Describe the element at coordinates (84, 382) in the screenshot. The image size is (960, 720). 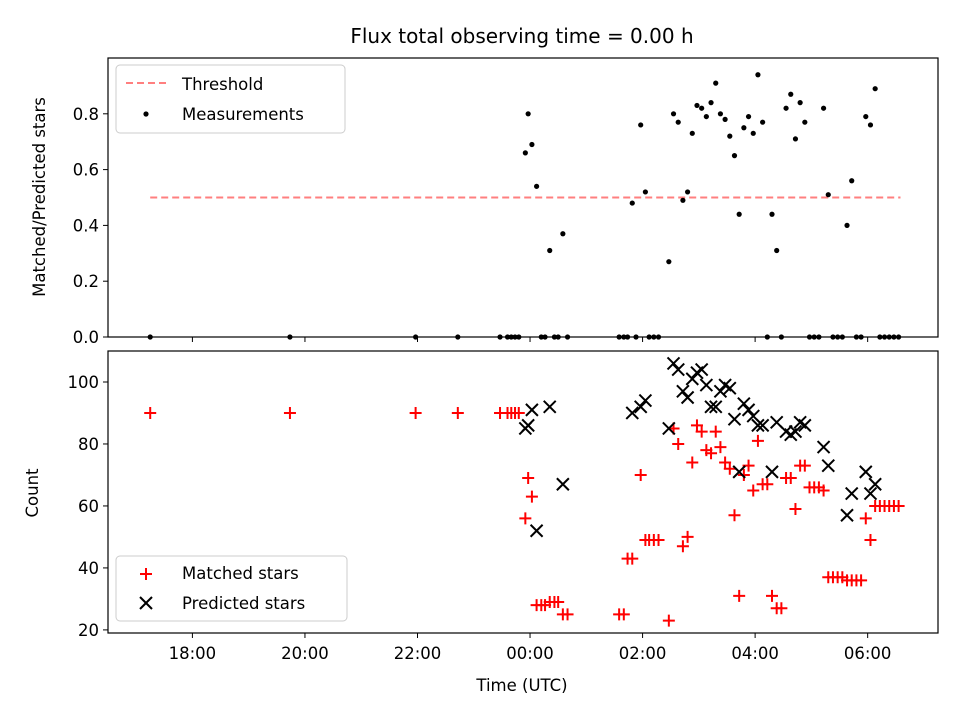
I see `bottom-y-tick-label: 100` at that location.